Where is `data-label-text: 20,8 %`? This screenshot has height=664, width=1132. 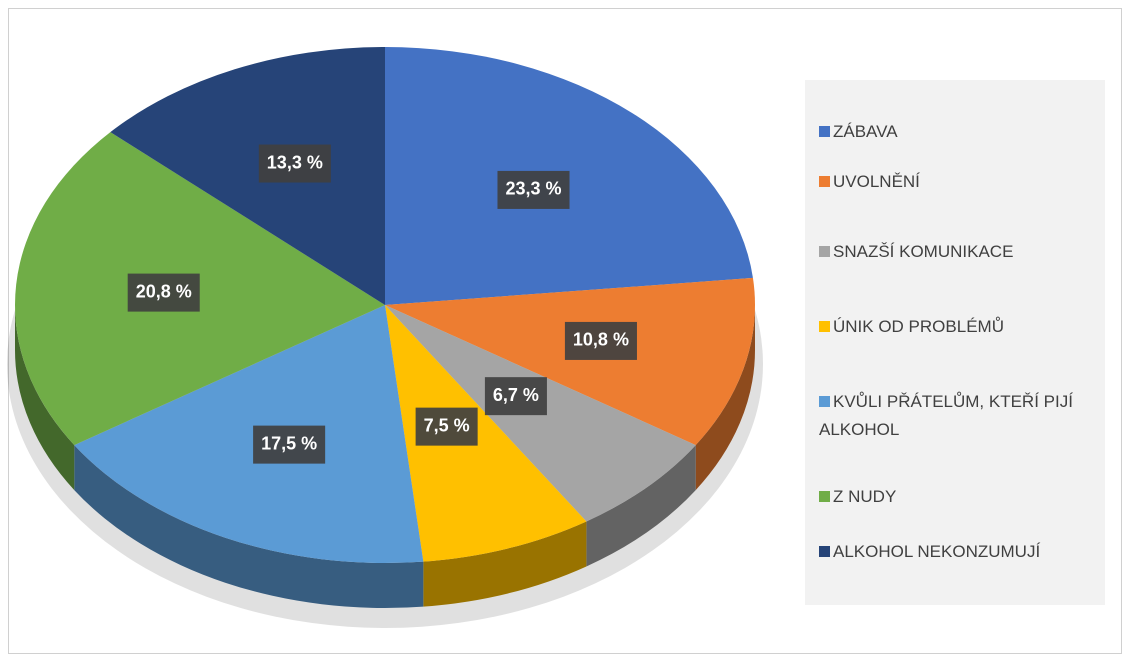
data-label-text: 20,8 % is located at coordinates (164, 291).